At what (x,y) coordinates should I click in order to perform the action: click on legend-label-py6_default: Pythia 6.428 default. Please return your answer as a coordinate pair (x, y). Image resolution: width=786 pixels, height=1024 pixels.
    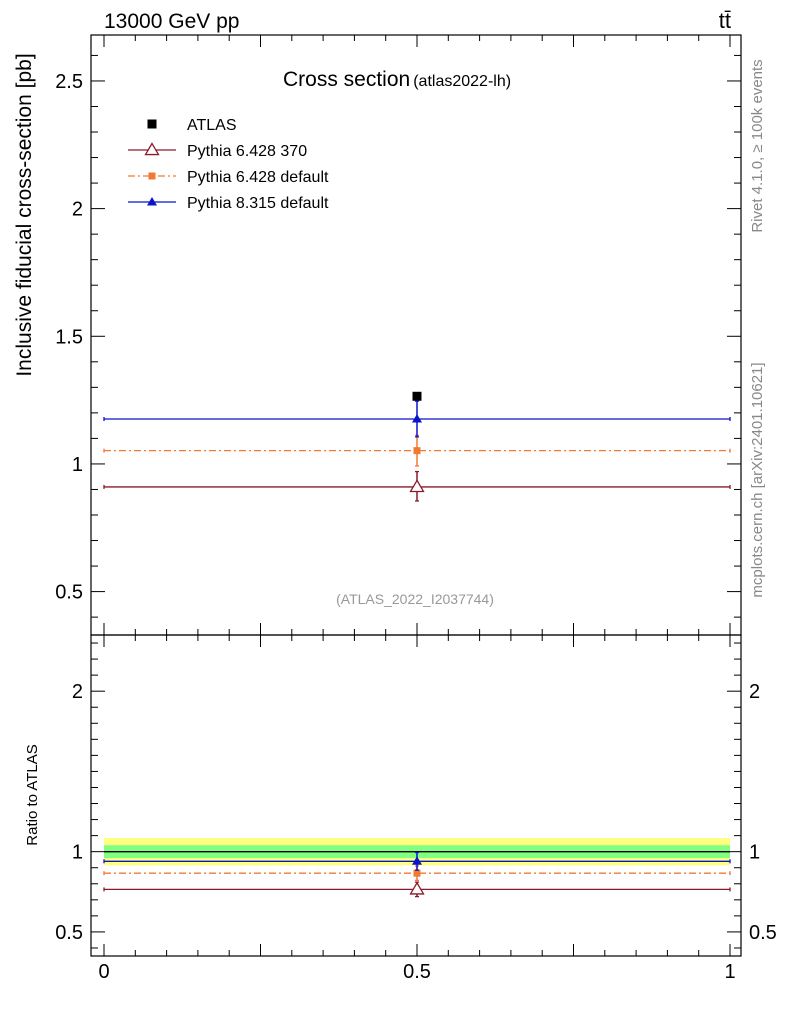
    Looking at the image, I should click on (258, 177).